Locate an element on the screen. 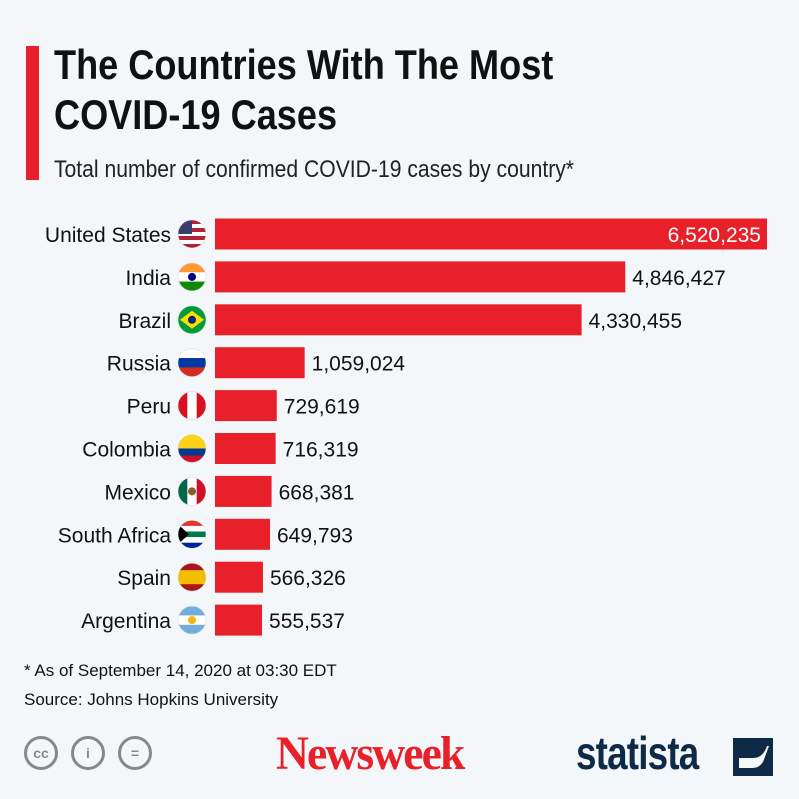  statista-logo-icon is located at coordinates (753, 757).